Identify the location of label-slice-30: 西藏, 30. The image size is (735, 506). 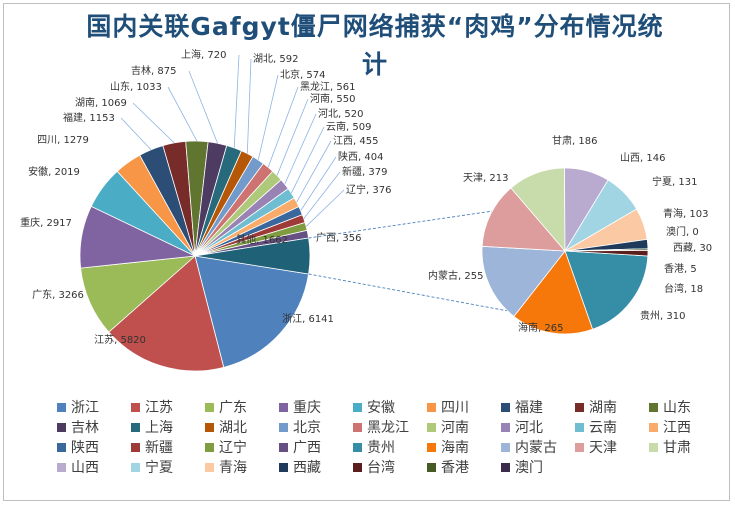
(692, 248).